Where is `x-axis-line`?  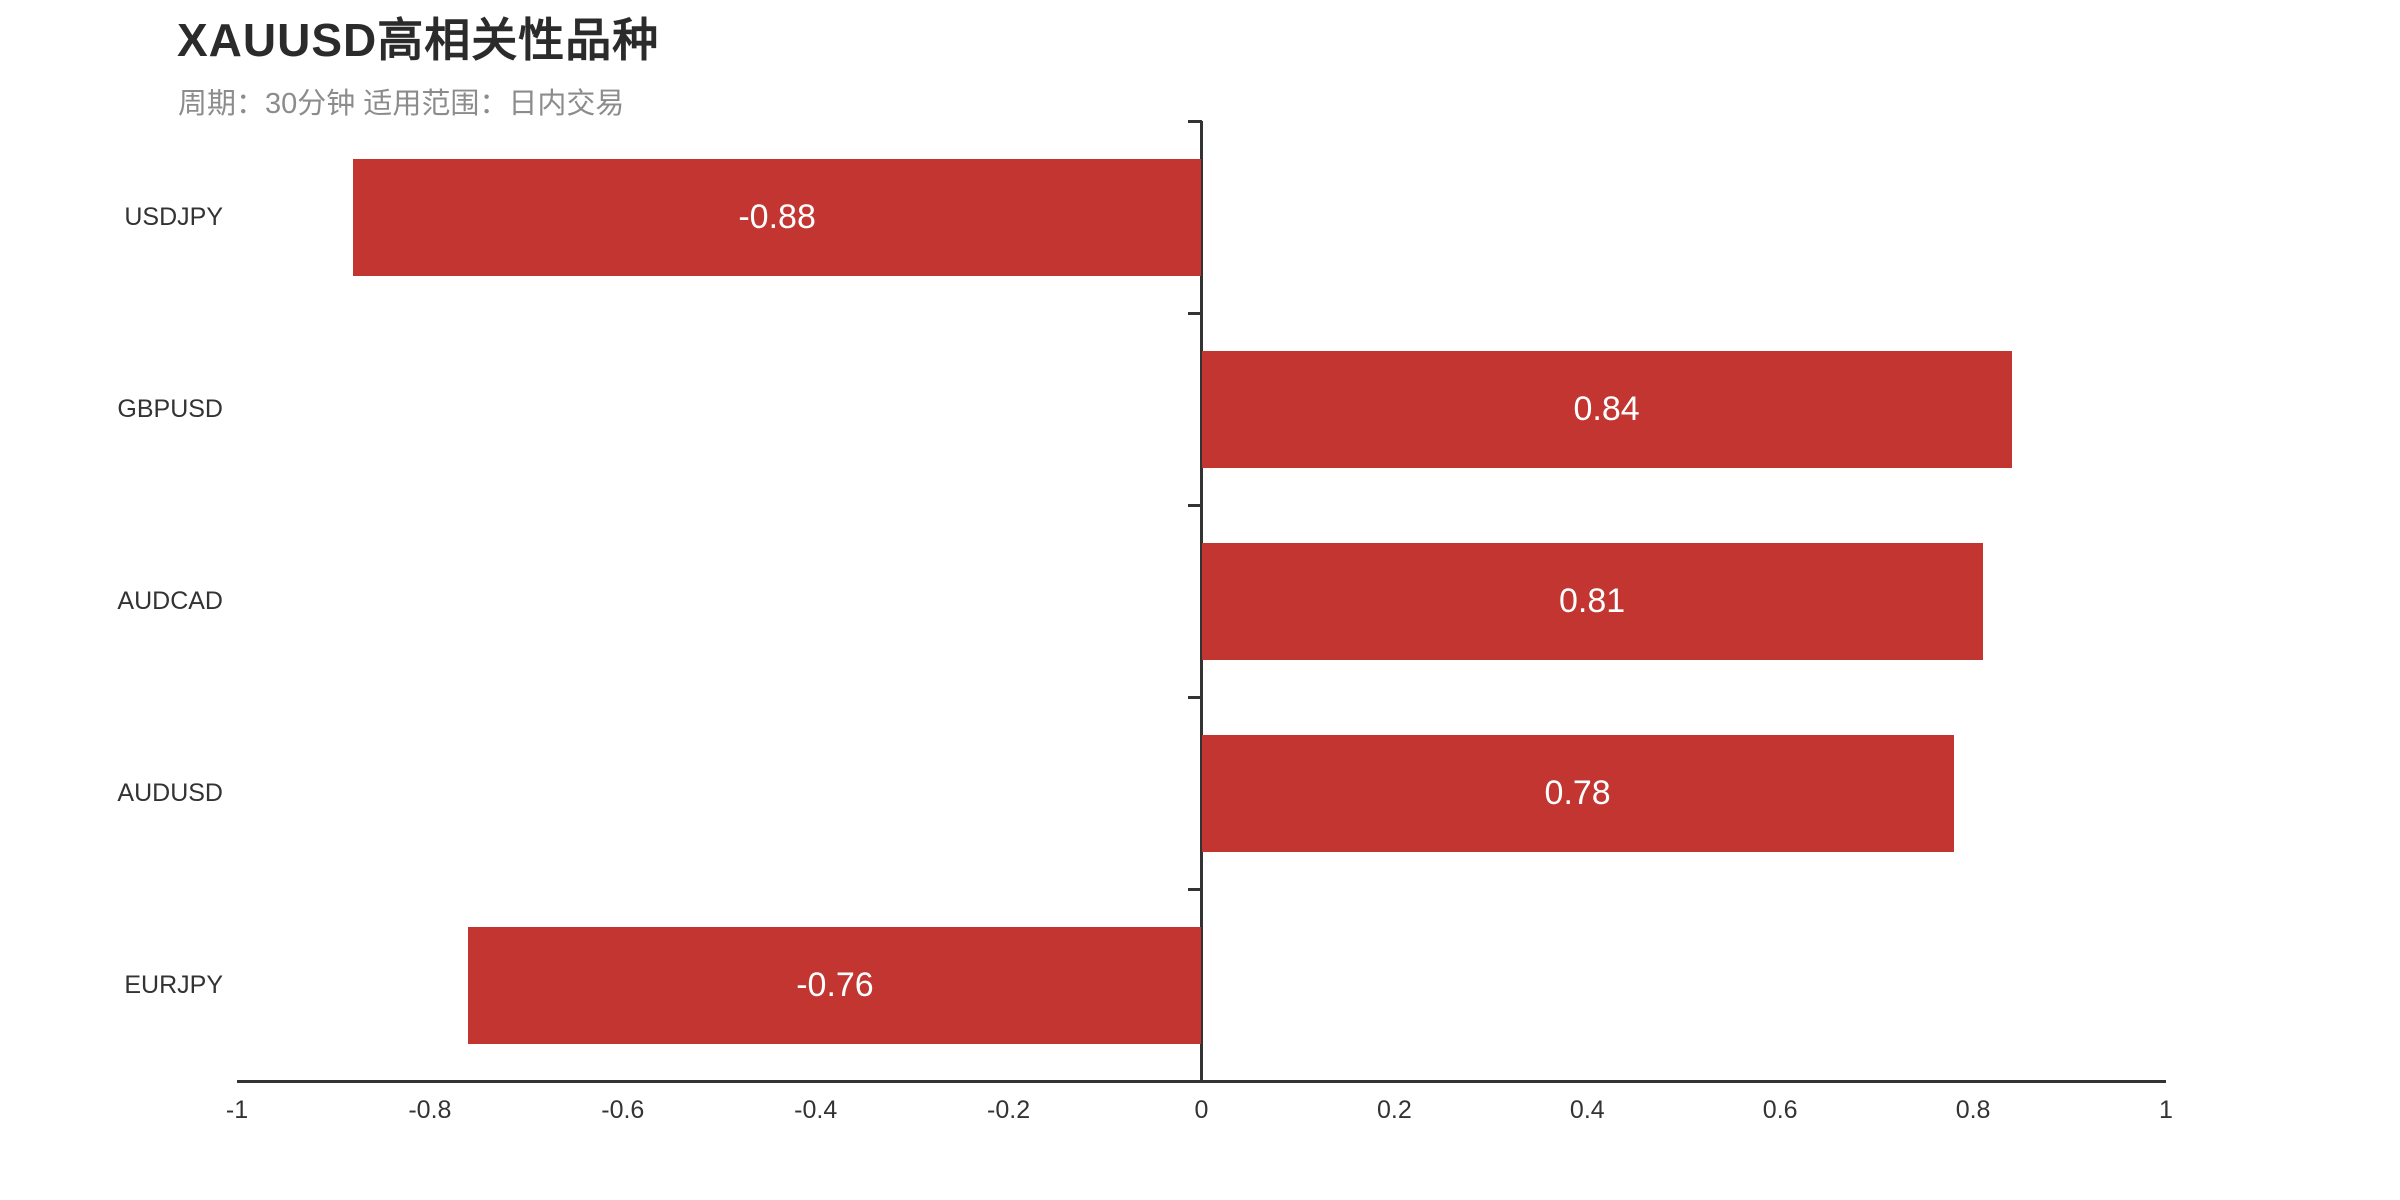
x-axis-line is located at coordinates (1201, 1081).